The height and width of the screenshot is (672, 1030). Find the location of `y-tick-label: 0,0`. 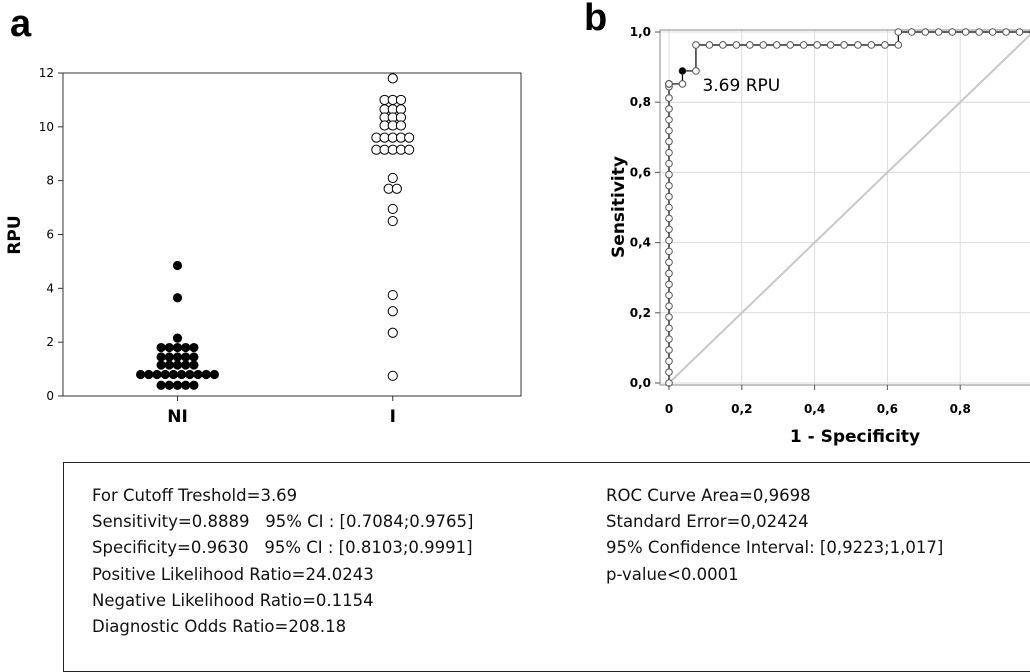

y-tick-label: 0,0 is located at coordinates (640, 383).